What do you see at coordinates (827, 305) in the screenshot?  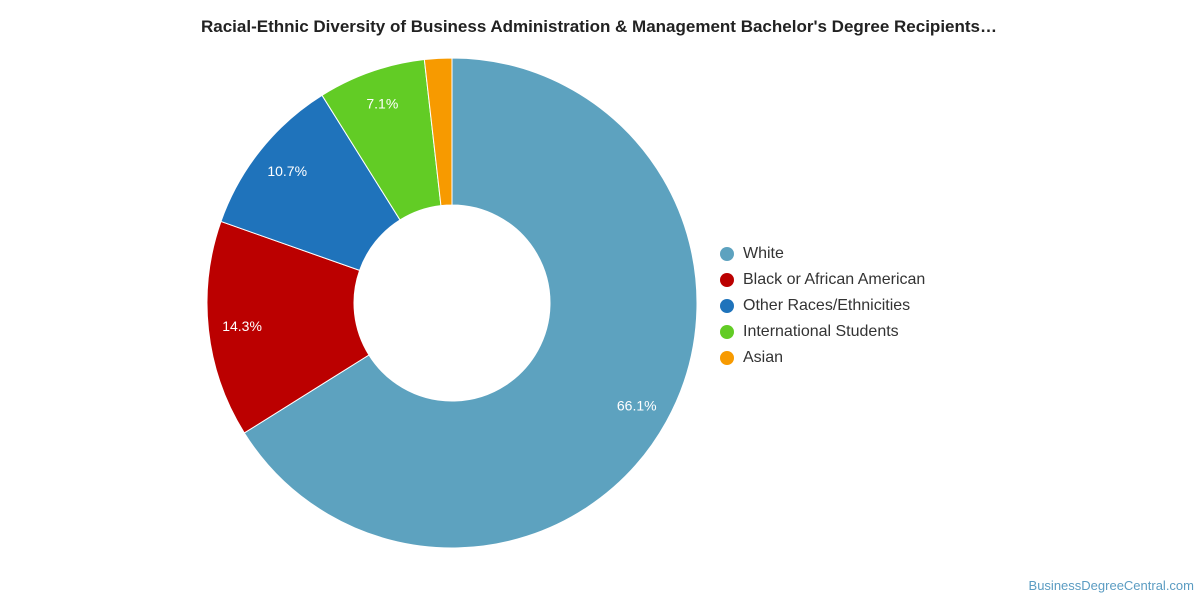 I see `legend-label: Other Races/Ethnicities` at bounding box center [827, 305].